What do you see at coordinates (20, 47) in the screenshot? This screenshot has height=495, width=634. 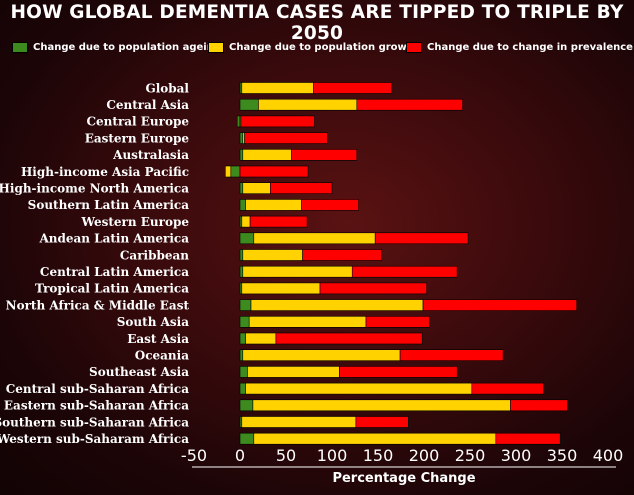 I see `legend-swatch-ageing` at bounding box center [20, 47].